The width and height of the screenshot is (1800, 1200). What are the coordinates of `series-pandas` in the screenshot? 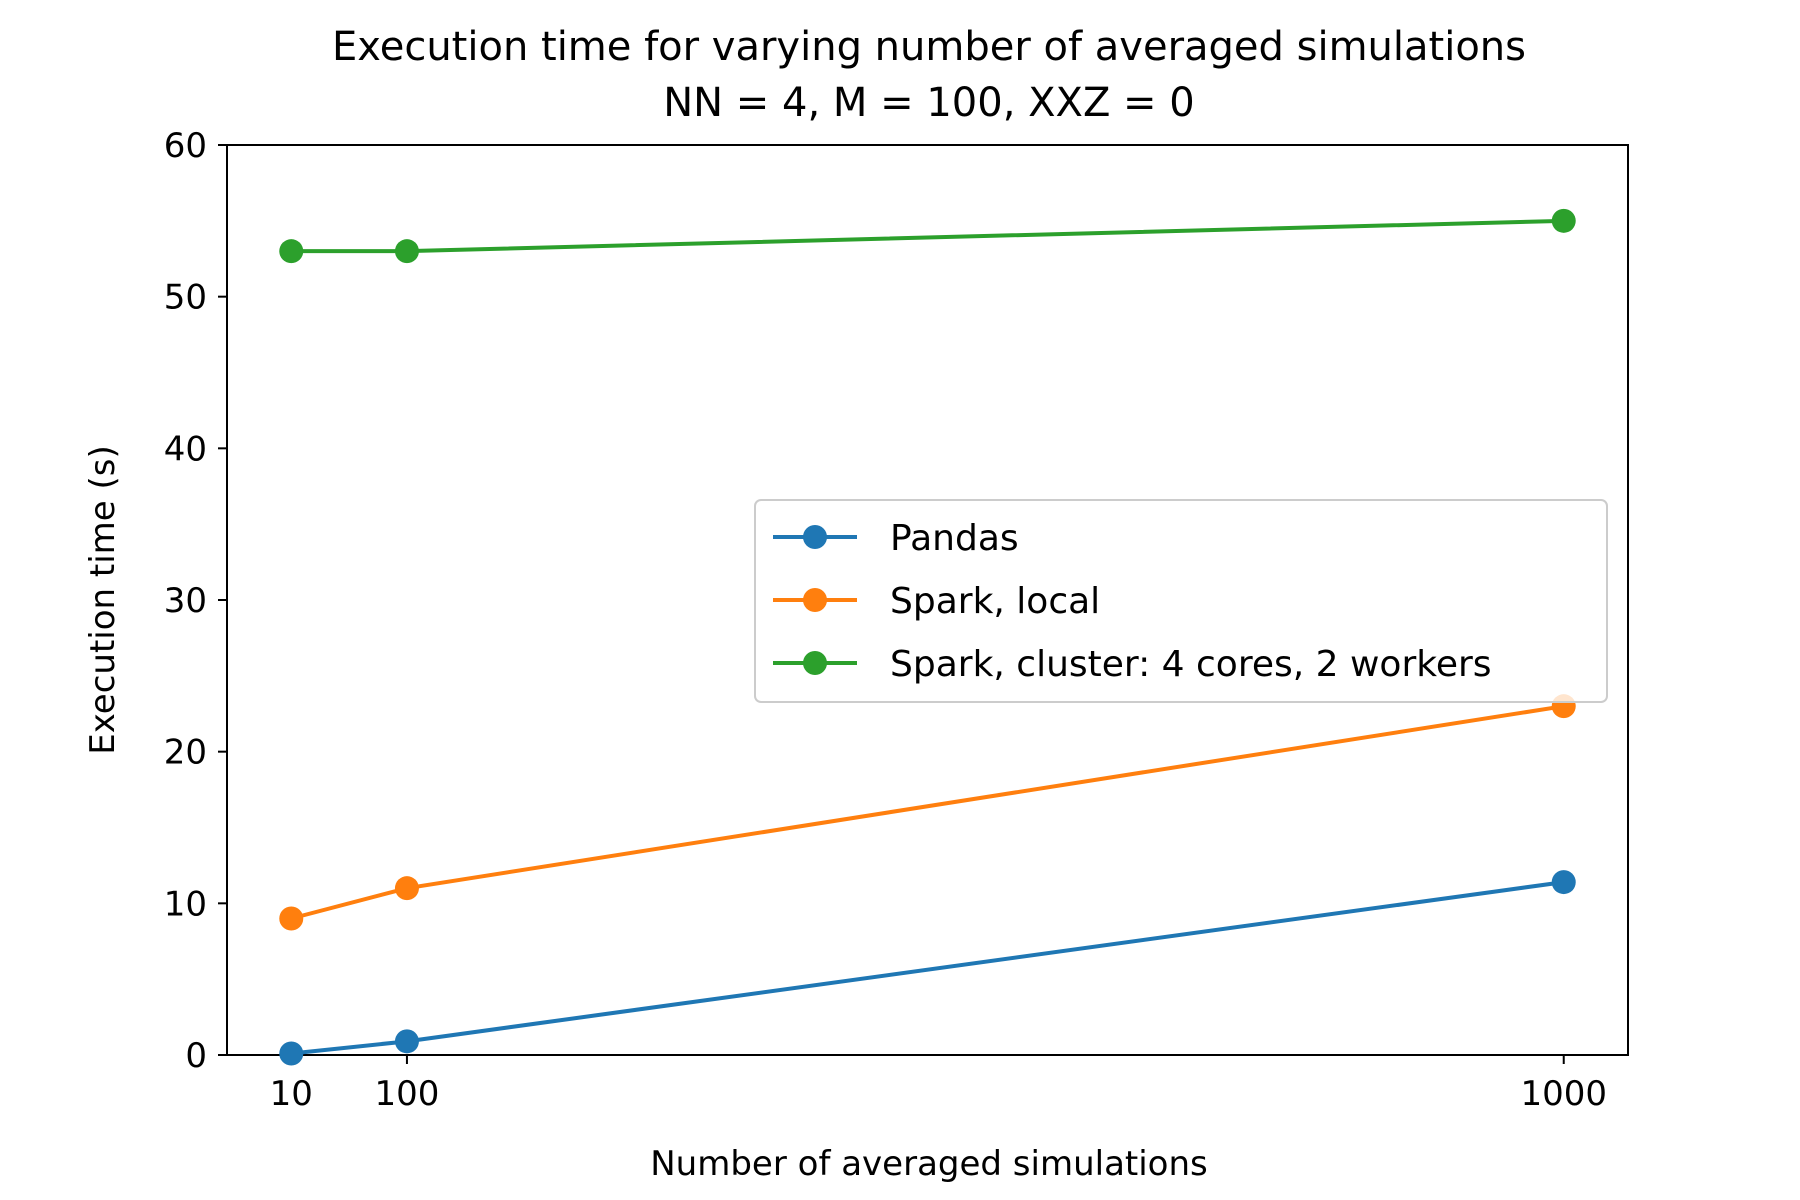 It's located at (927, 968).